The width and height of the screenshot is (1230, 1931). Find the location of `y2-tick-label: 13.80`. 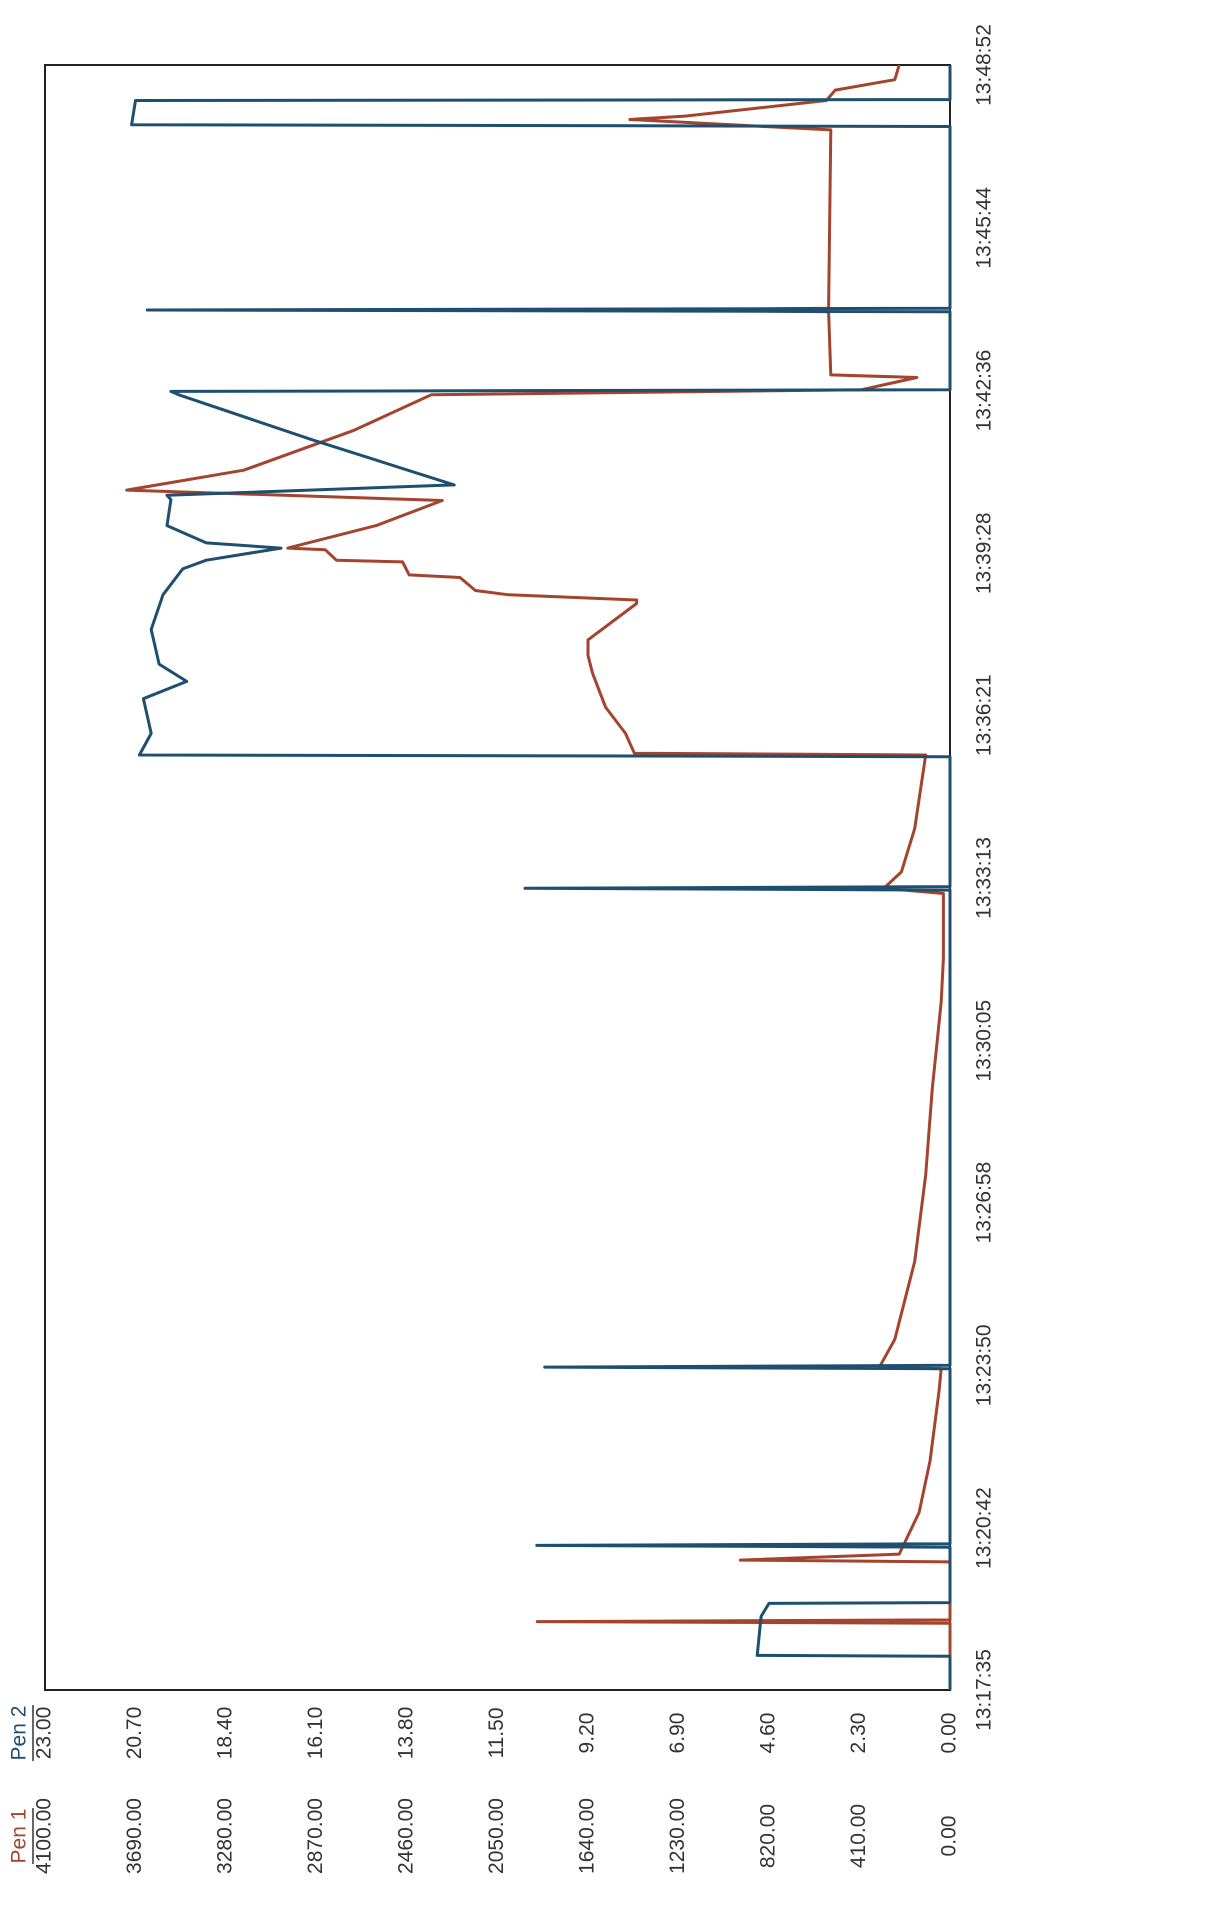

y2-tick-label: 13.80 is located at coordinates (406, 1733).